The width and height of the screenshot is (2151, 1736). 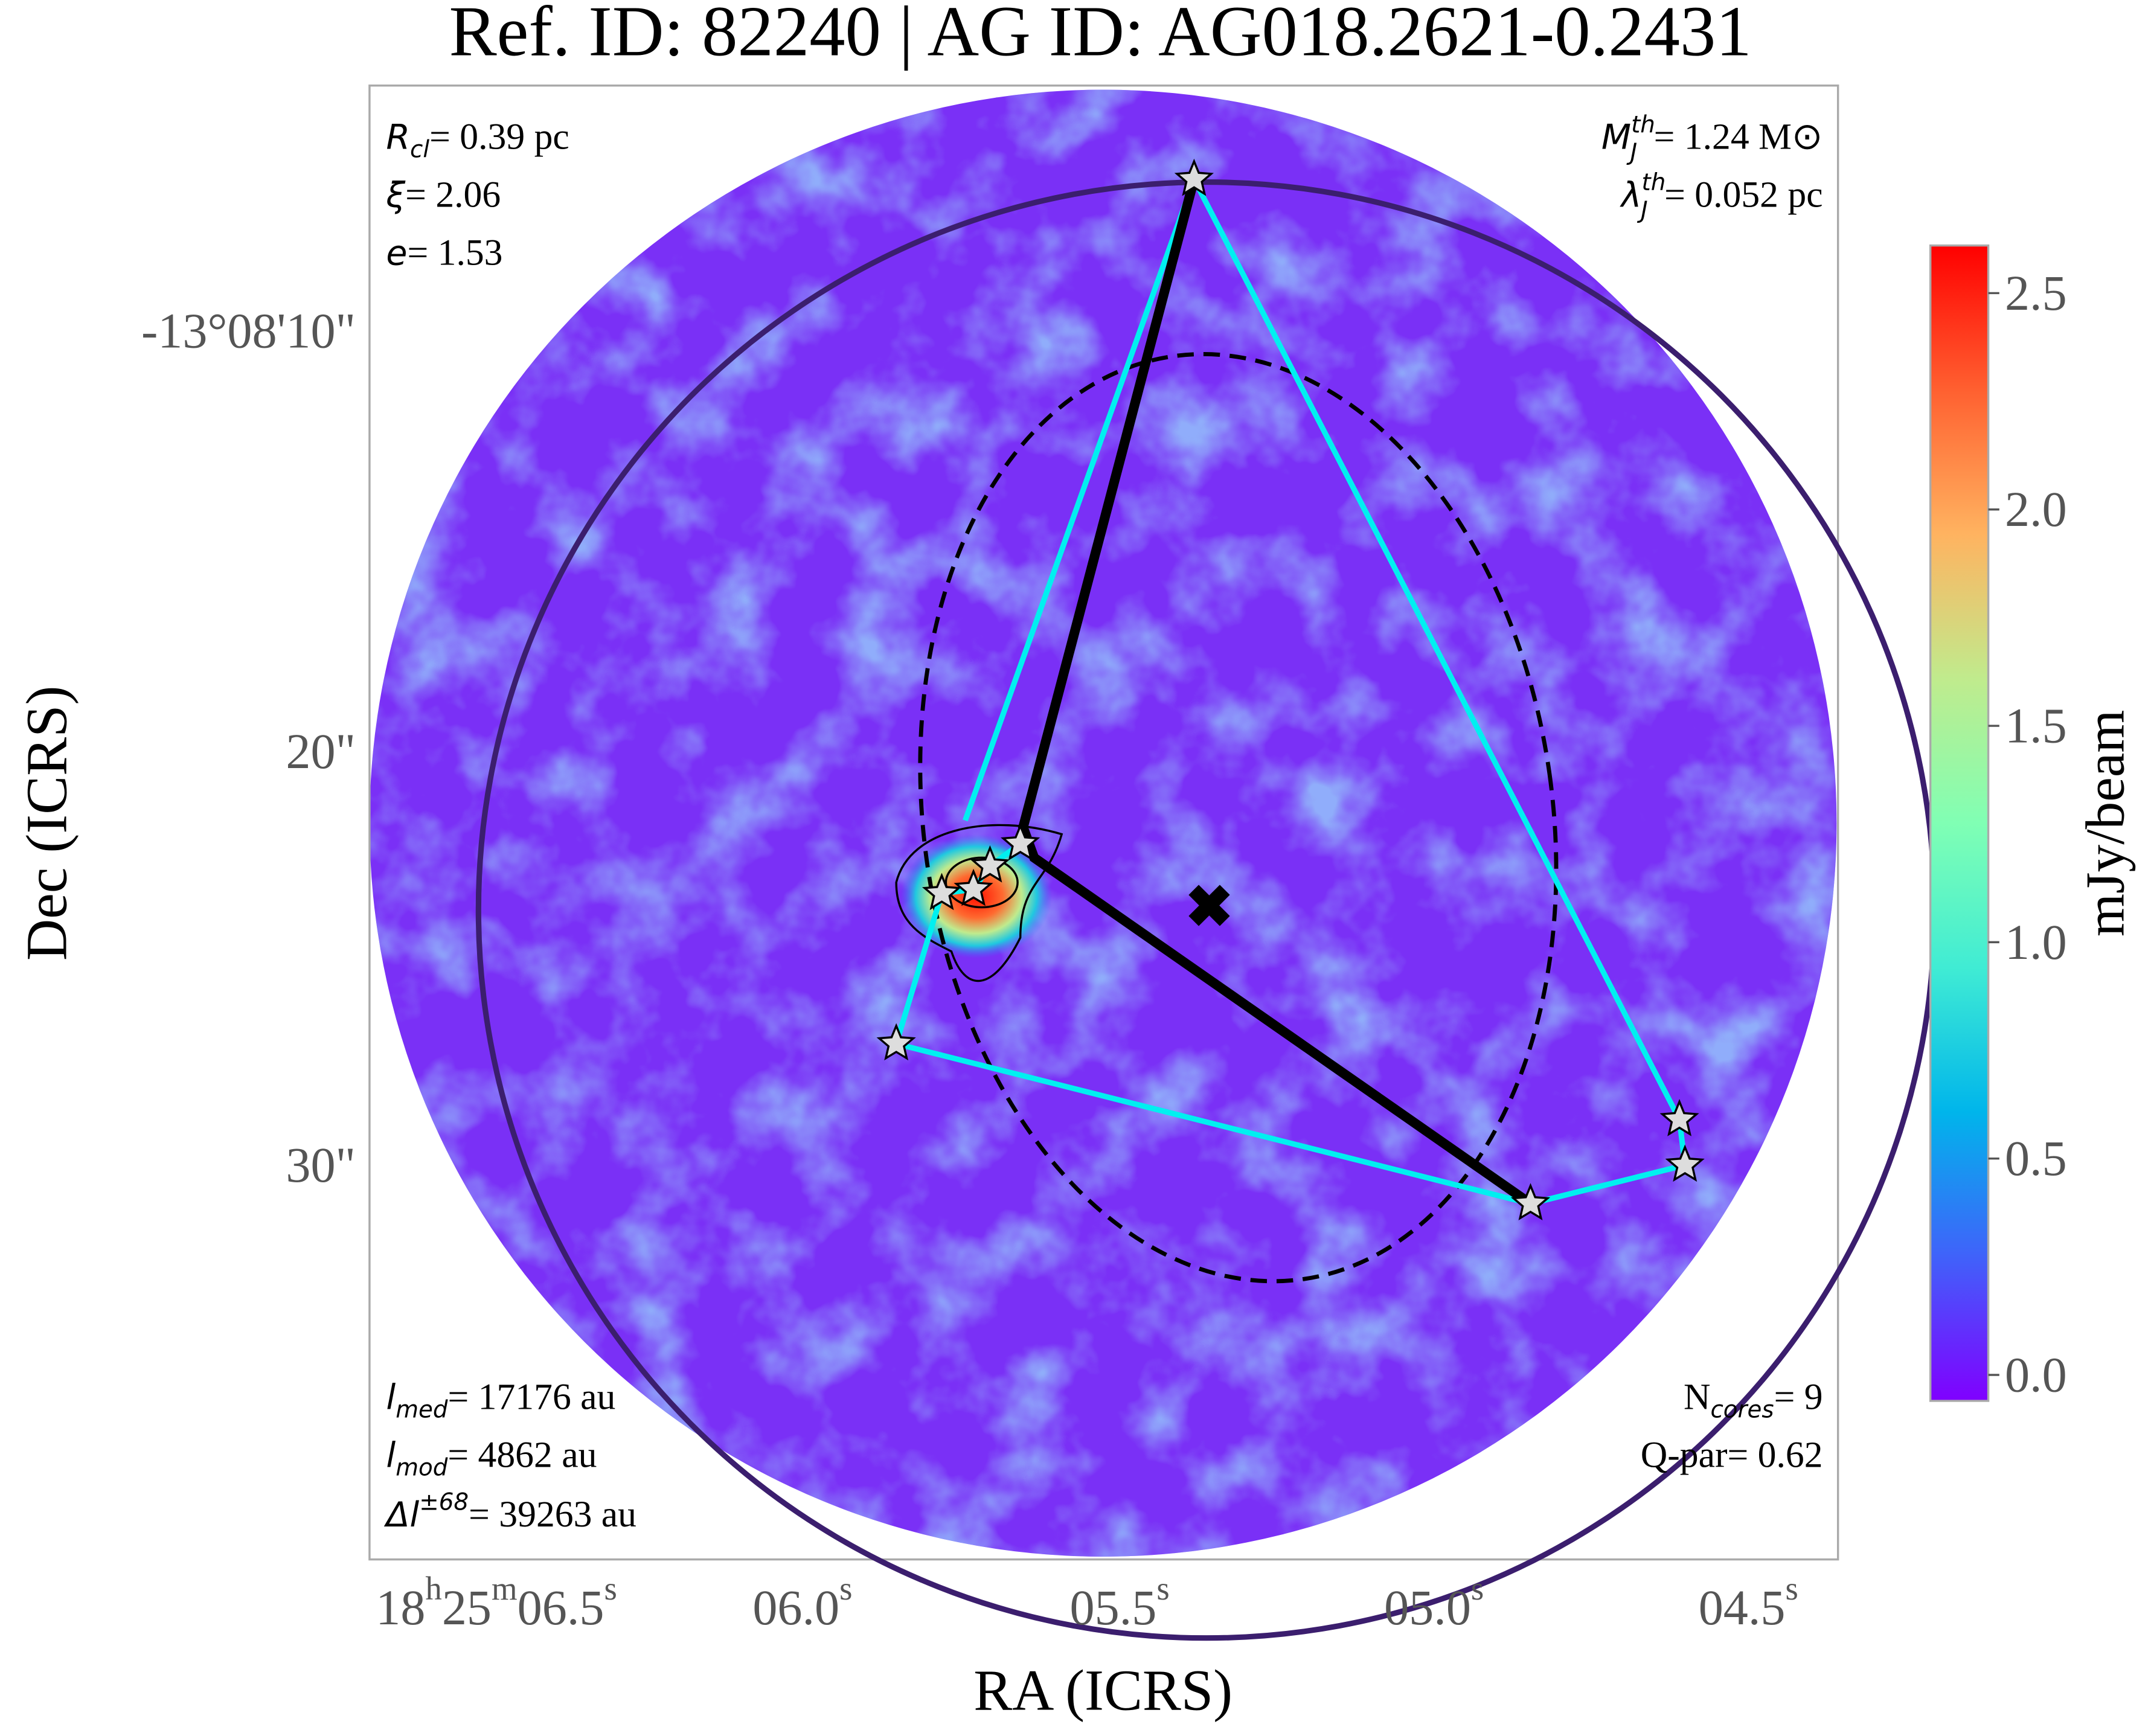 What do you see at coordinates (1754, 1400) in the screenshot?
I see `annotation: Ncores= 9` at bounding box center [1754, 1400].